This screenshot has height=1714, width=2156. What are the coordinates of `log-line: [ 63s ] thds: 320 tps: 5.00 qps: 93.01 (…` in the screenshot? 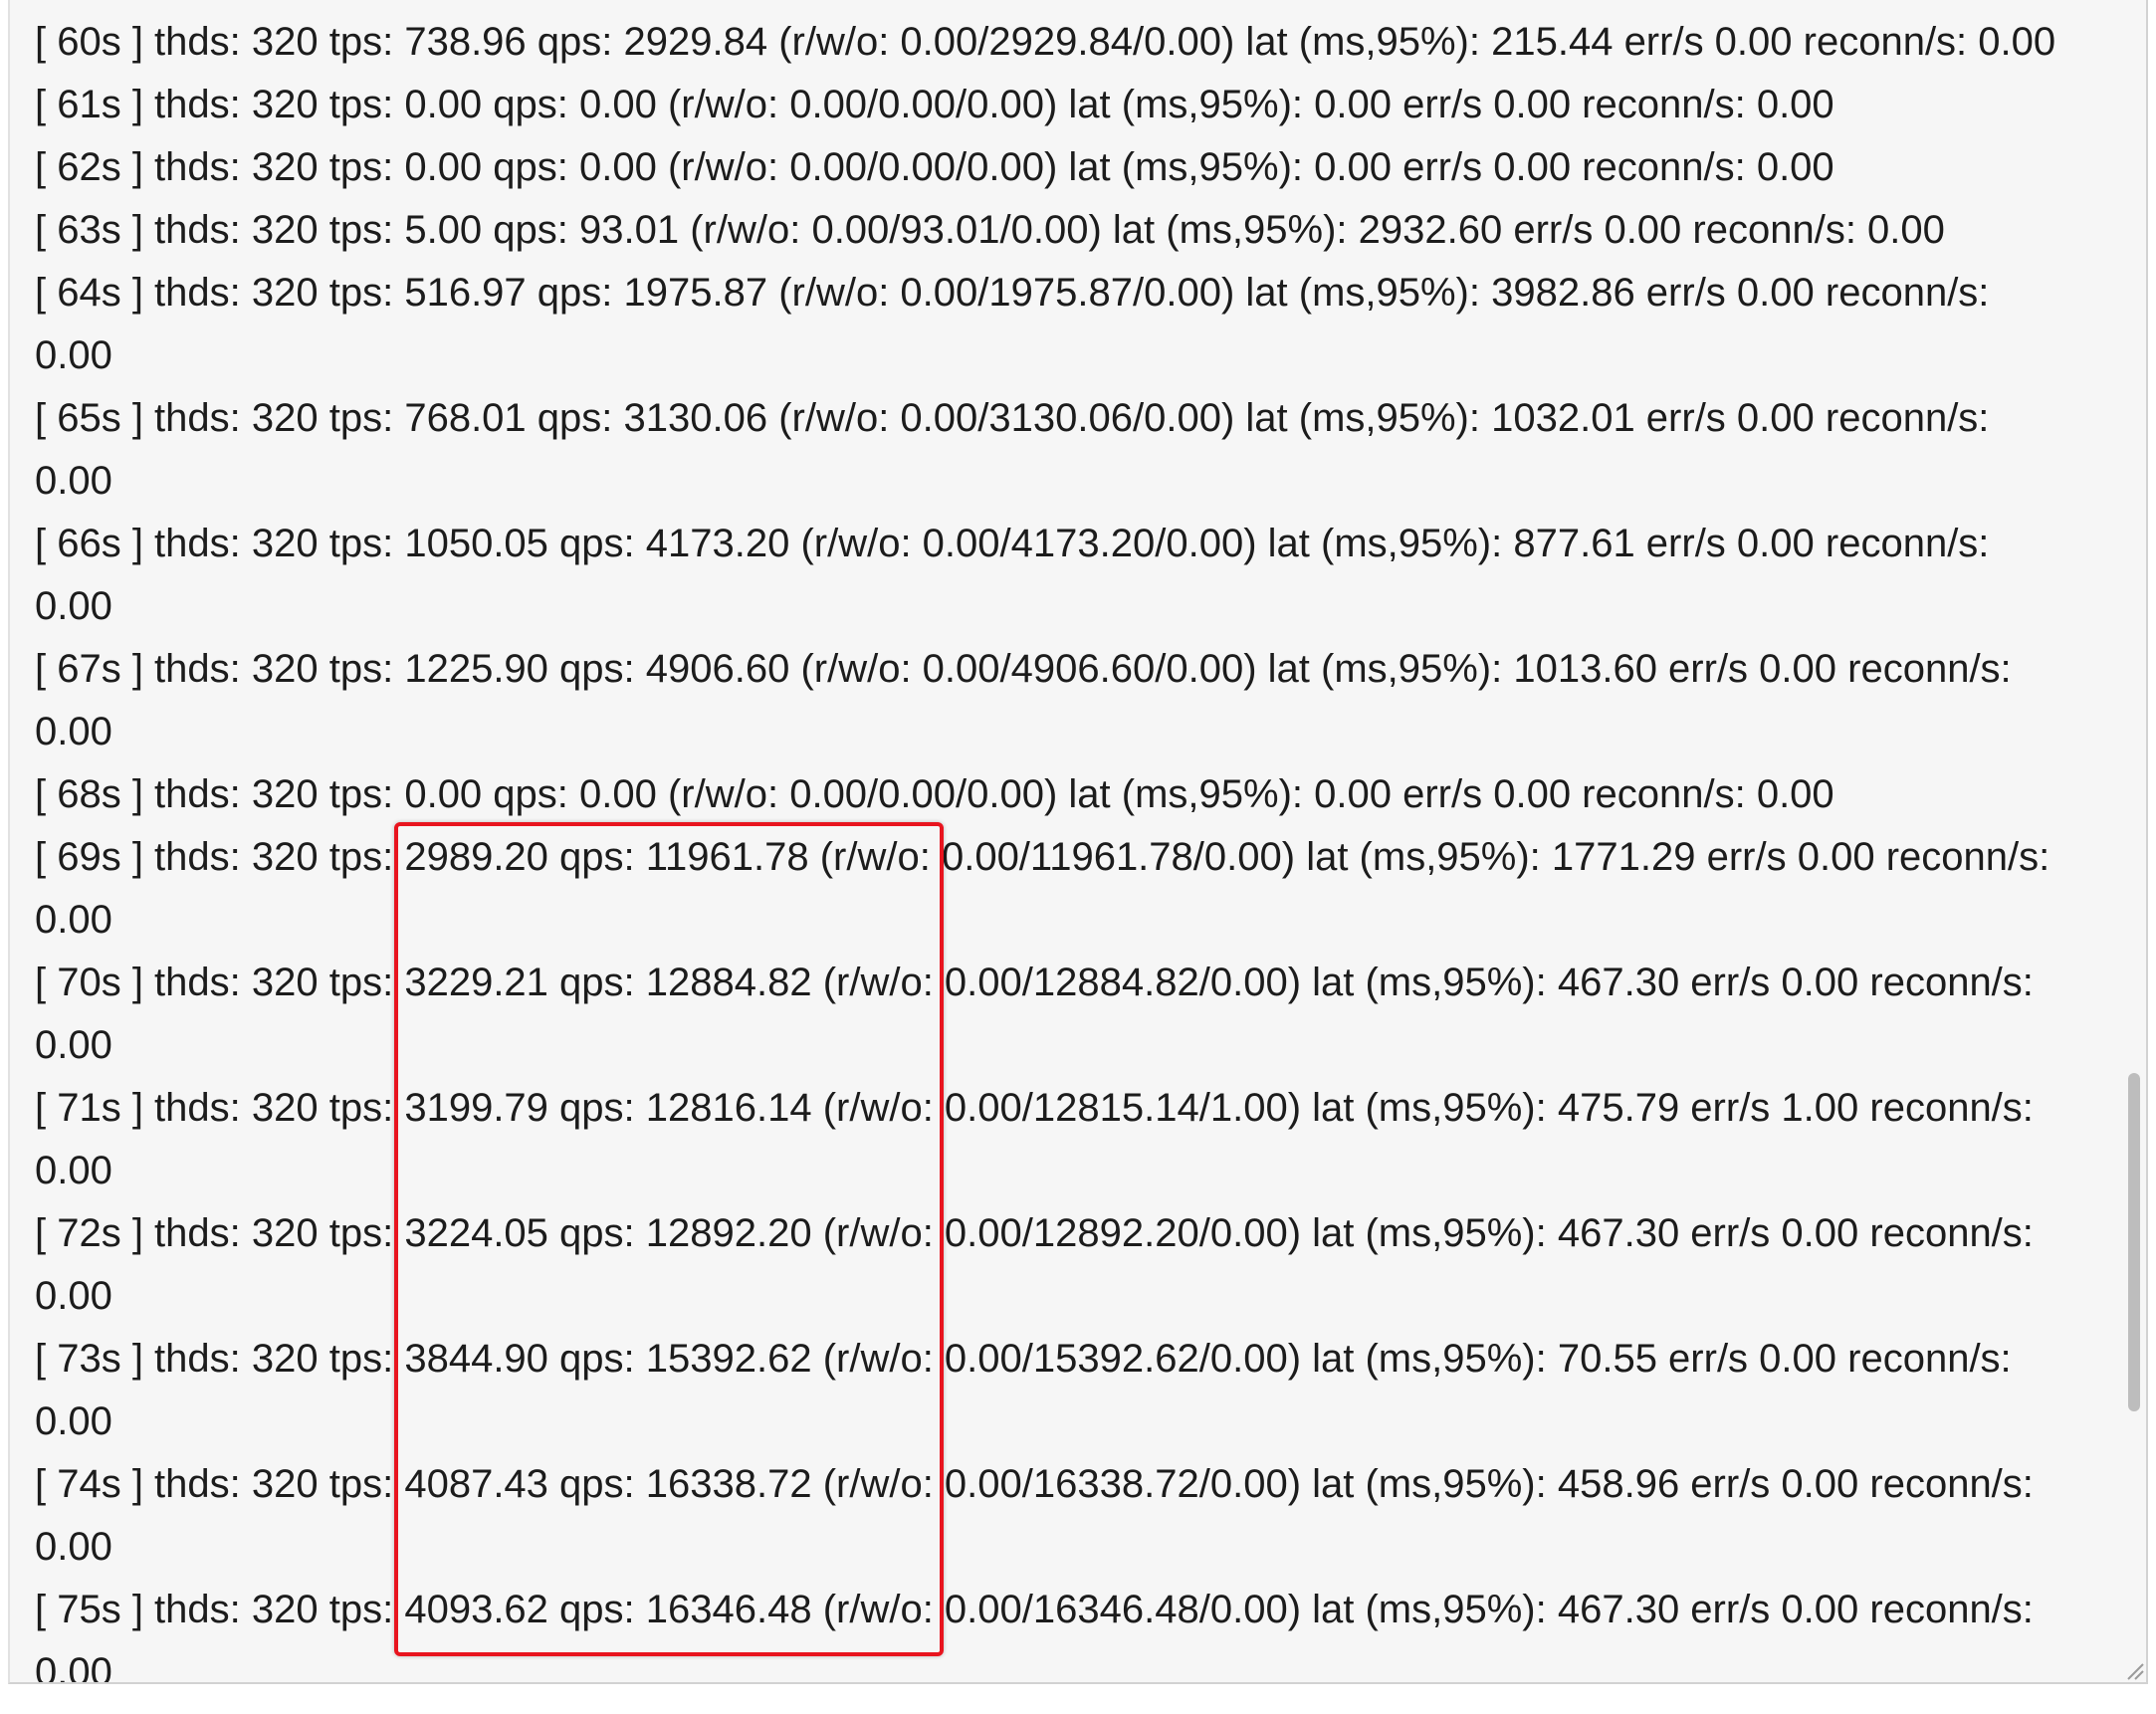 It's located at (990, 230).